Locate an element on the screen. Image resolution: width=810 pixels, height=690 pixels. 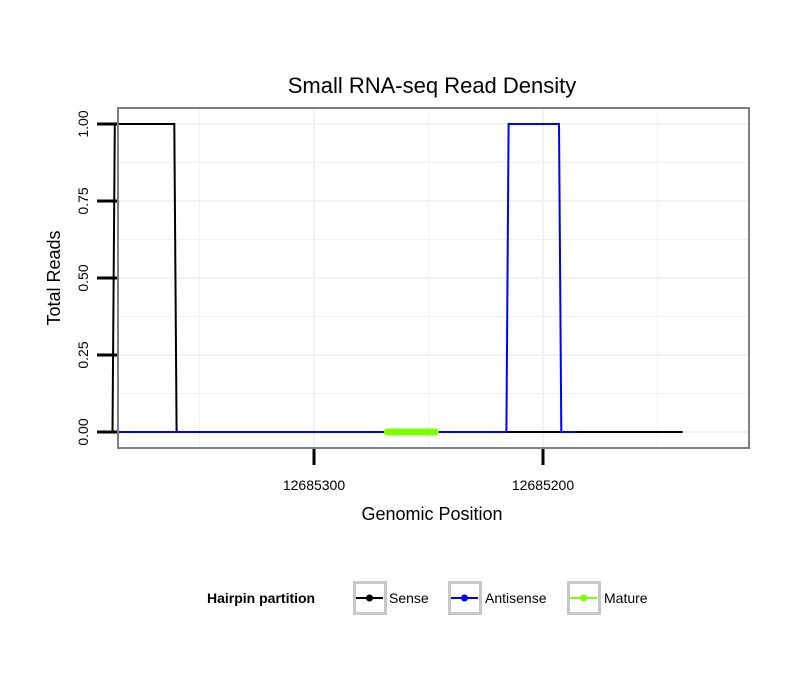
x-tick-label: 12685200 is located at coordinates (543, 485).